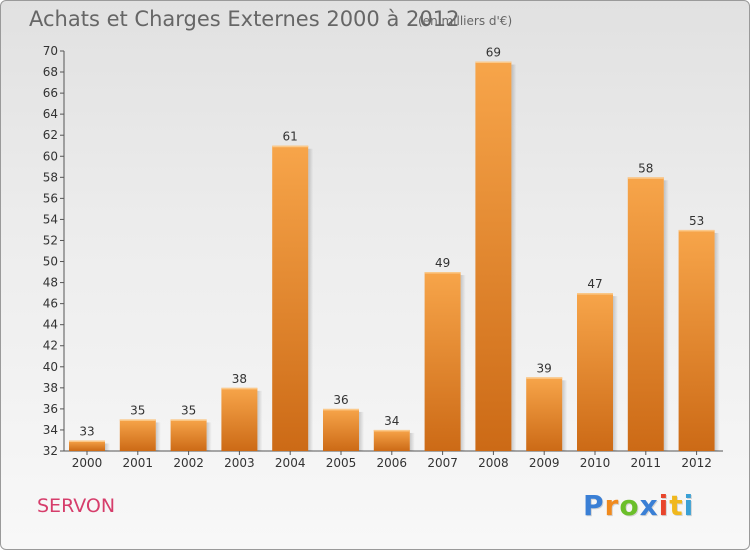 Image resolution: width=750 pixels, height=550 pixels. I want to click on y-tick-label: 46, so click(50, 304).